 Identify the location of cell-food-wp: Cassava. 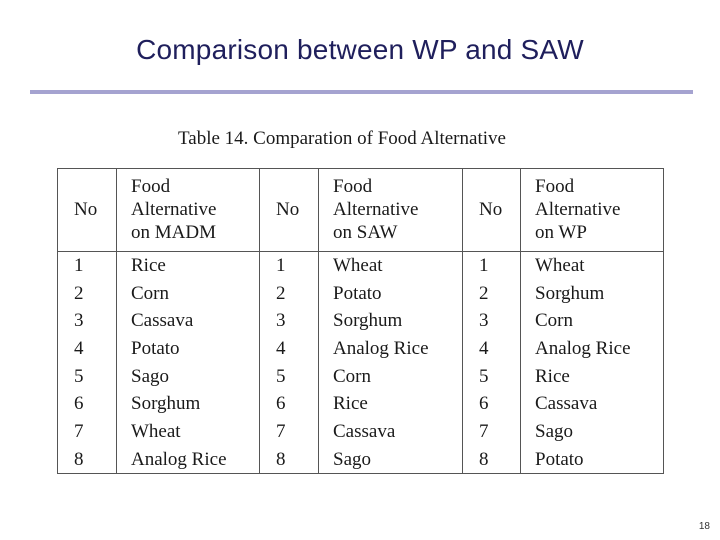
(592, 404).